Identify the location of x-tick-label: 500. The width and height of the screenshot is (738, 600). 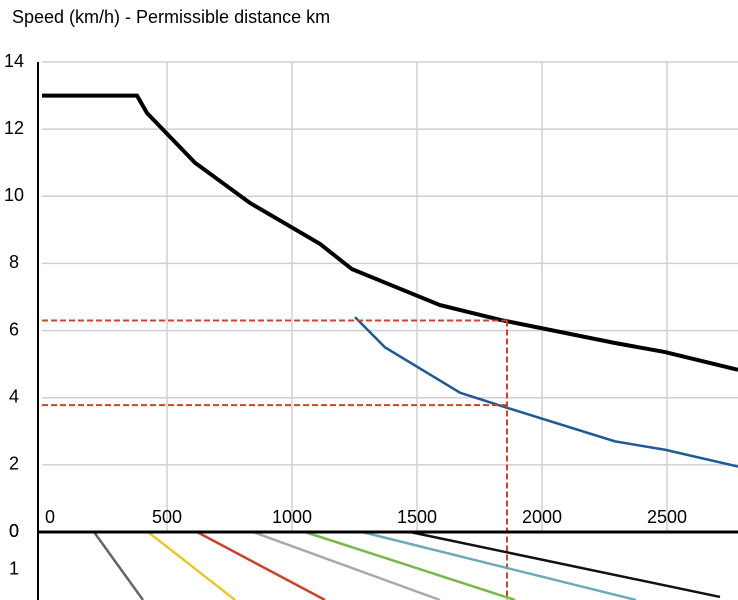
(167, 517).